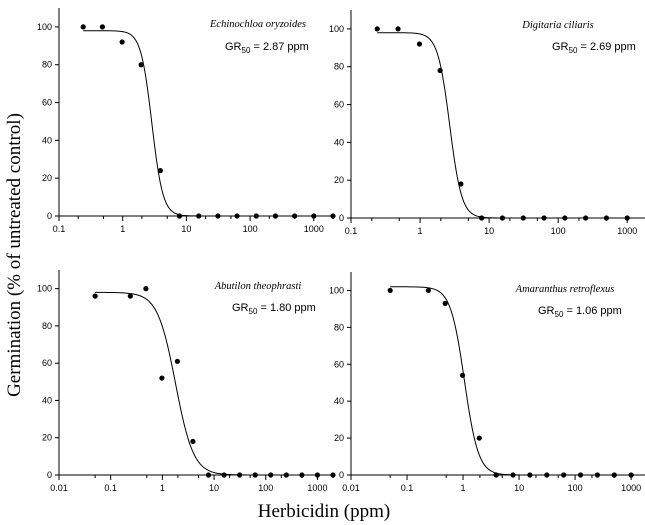 The height and width of the screenshot is (525, 645). I want to click on gr50-value: = 1.06 ppm, so click(592, 311).